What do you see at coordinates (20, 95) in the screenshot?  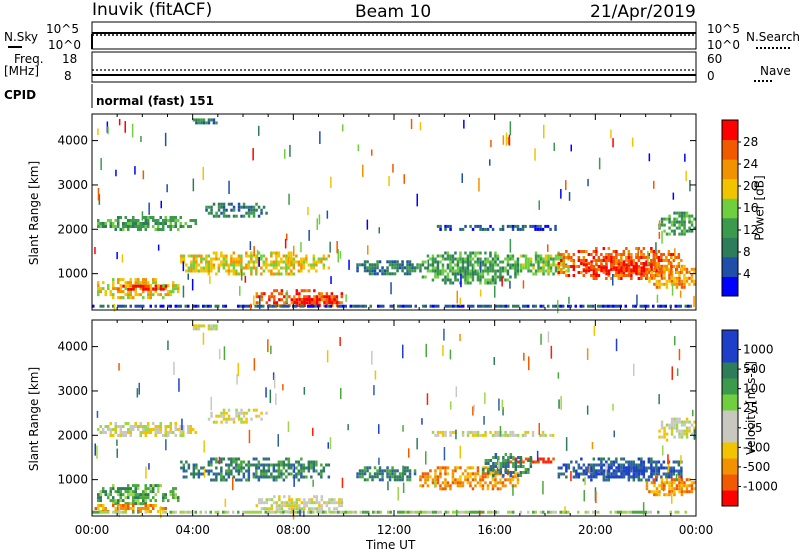 I see `cpid-label: CPID` at bounding box center [20, 95].